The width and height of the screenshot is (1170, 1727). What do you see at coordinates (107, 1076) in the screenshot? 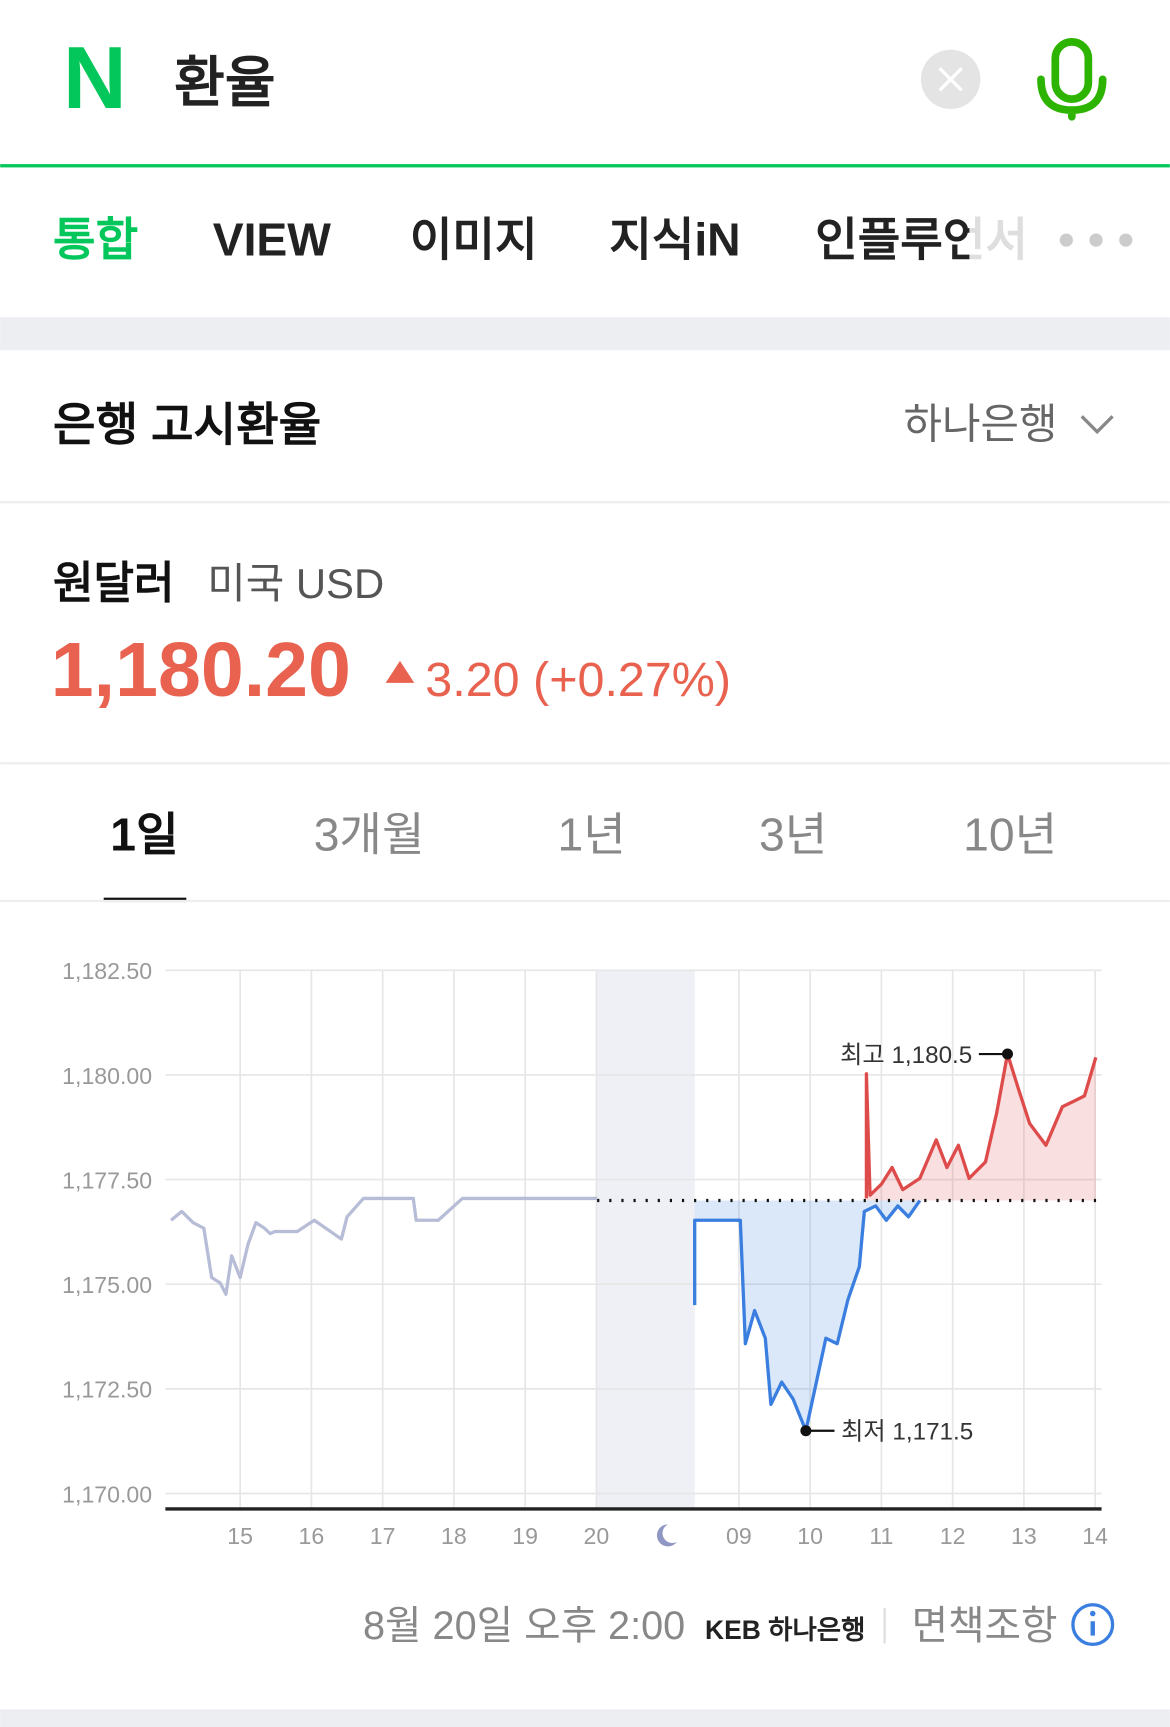
I see `y-tick-label: 1,180.00` at bounding box center [107, 1076].